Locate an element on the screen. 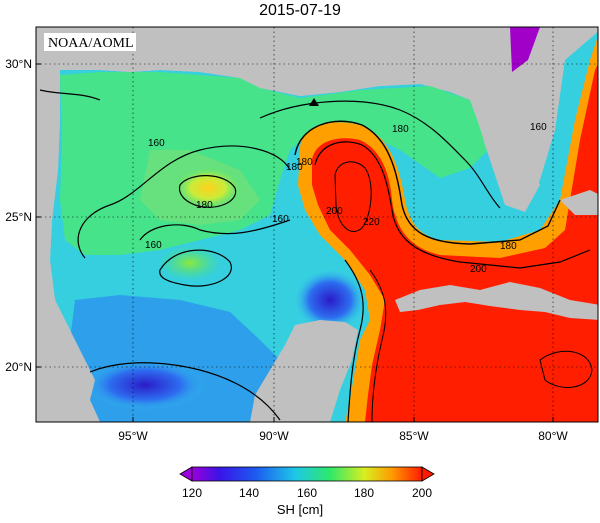 The image size is (600, 523). lat-tick: 25°N is located at coordinates (18, 217).